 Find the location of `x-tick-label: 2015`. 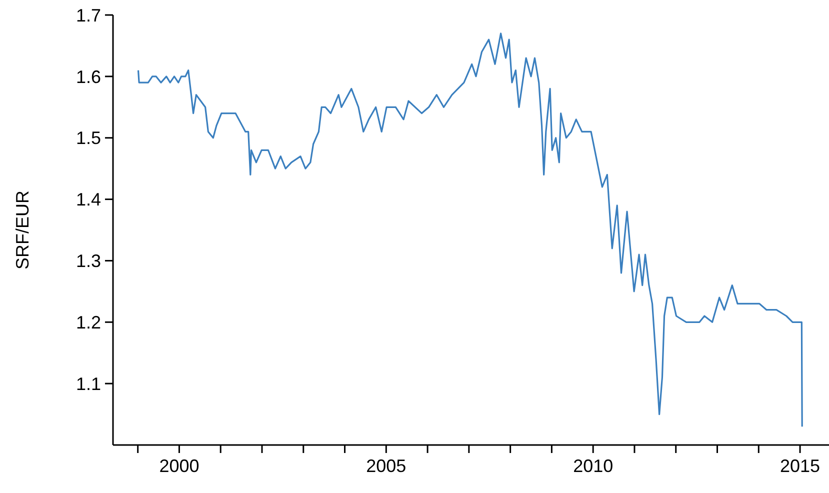

x-tick-label: 2015 is located at coordinates (800, 466).